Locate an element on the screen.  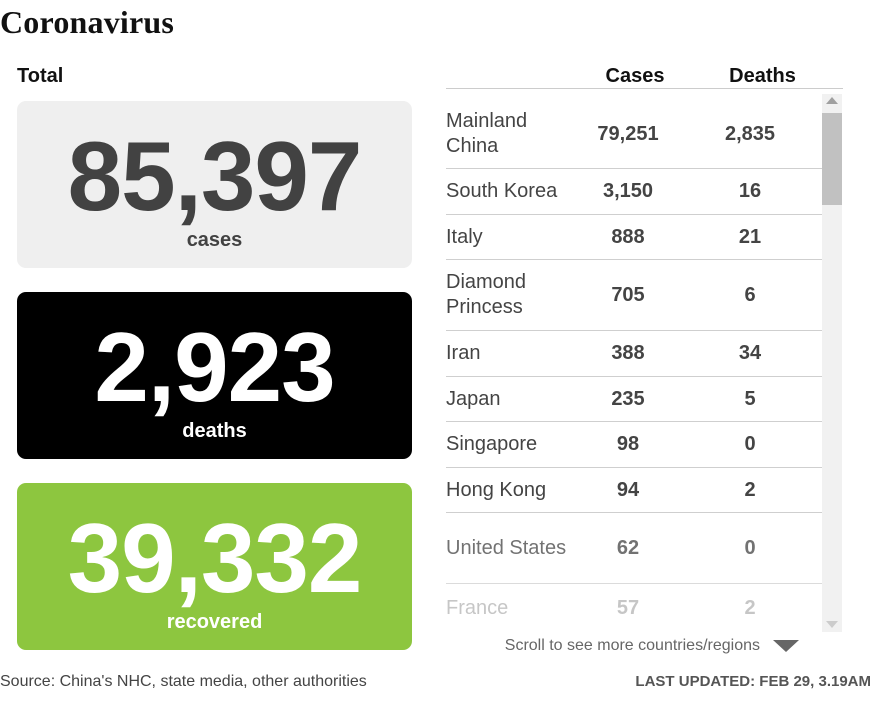
cases-label: cases is located at coordinates (214, 240).